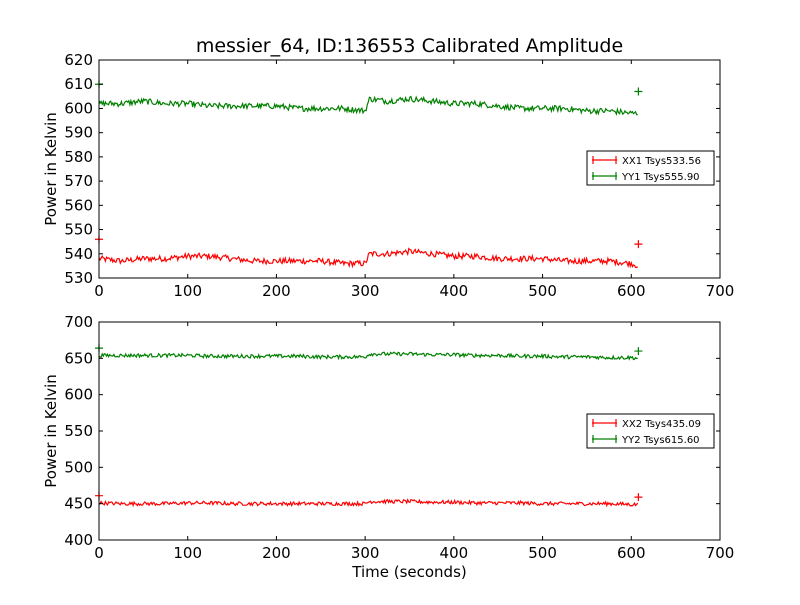 The height and width of the screenshot is (605, 800). What do you see at coordinates (368, 258) in the screenshot?
I see `series-line-xx1` at bounding box center [368, 258].